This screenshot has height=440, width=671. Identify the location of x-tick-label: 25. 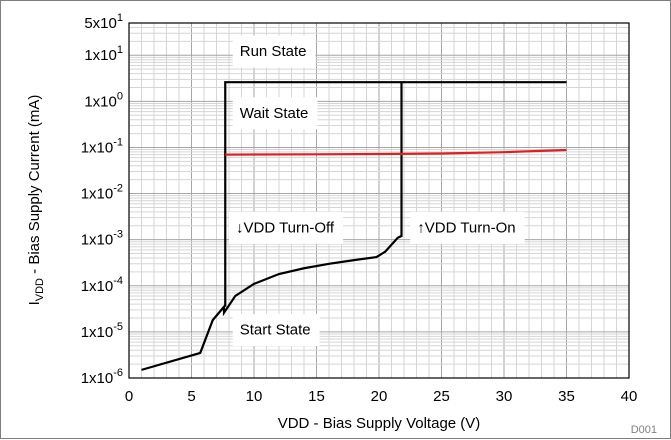
(441, 396).